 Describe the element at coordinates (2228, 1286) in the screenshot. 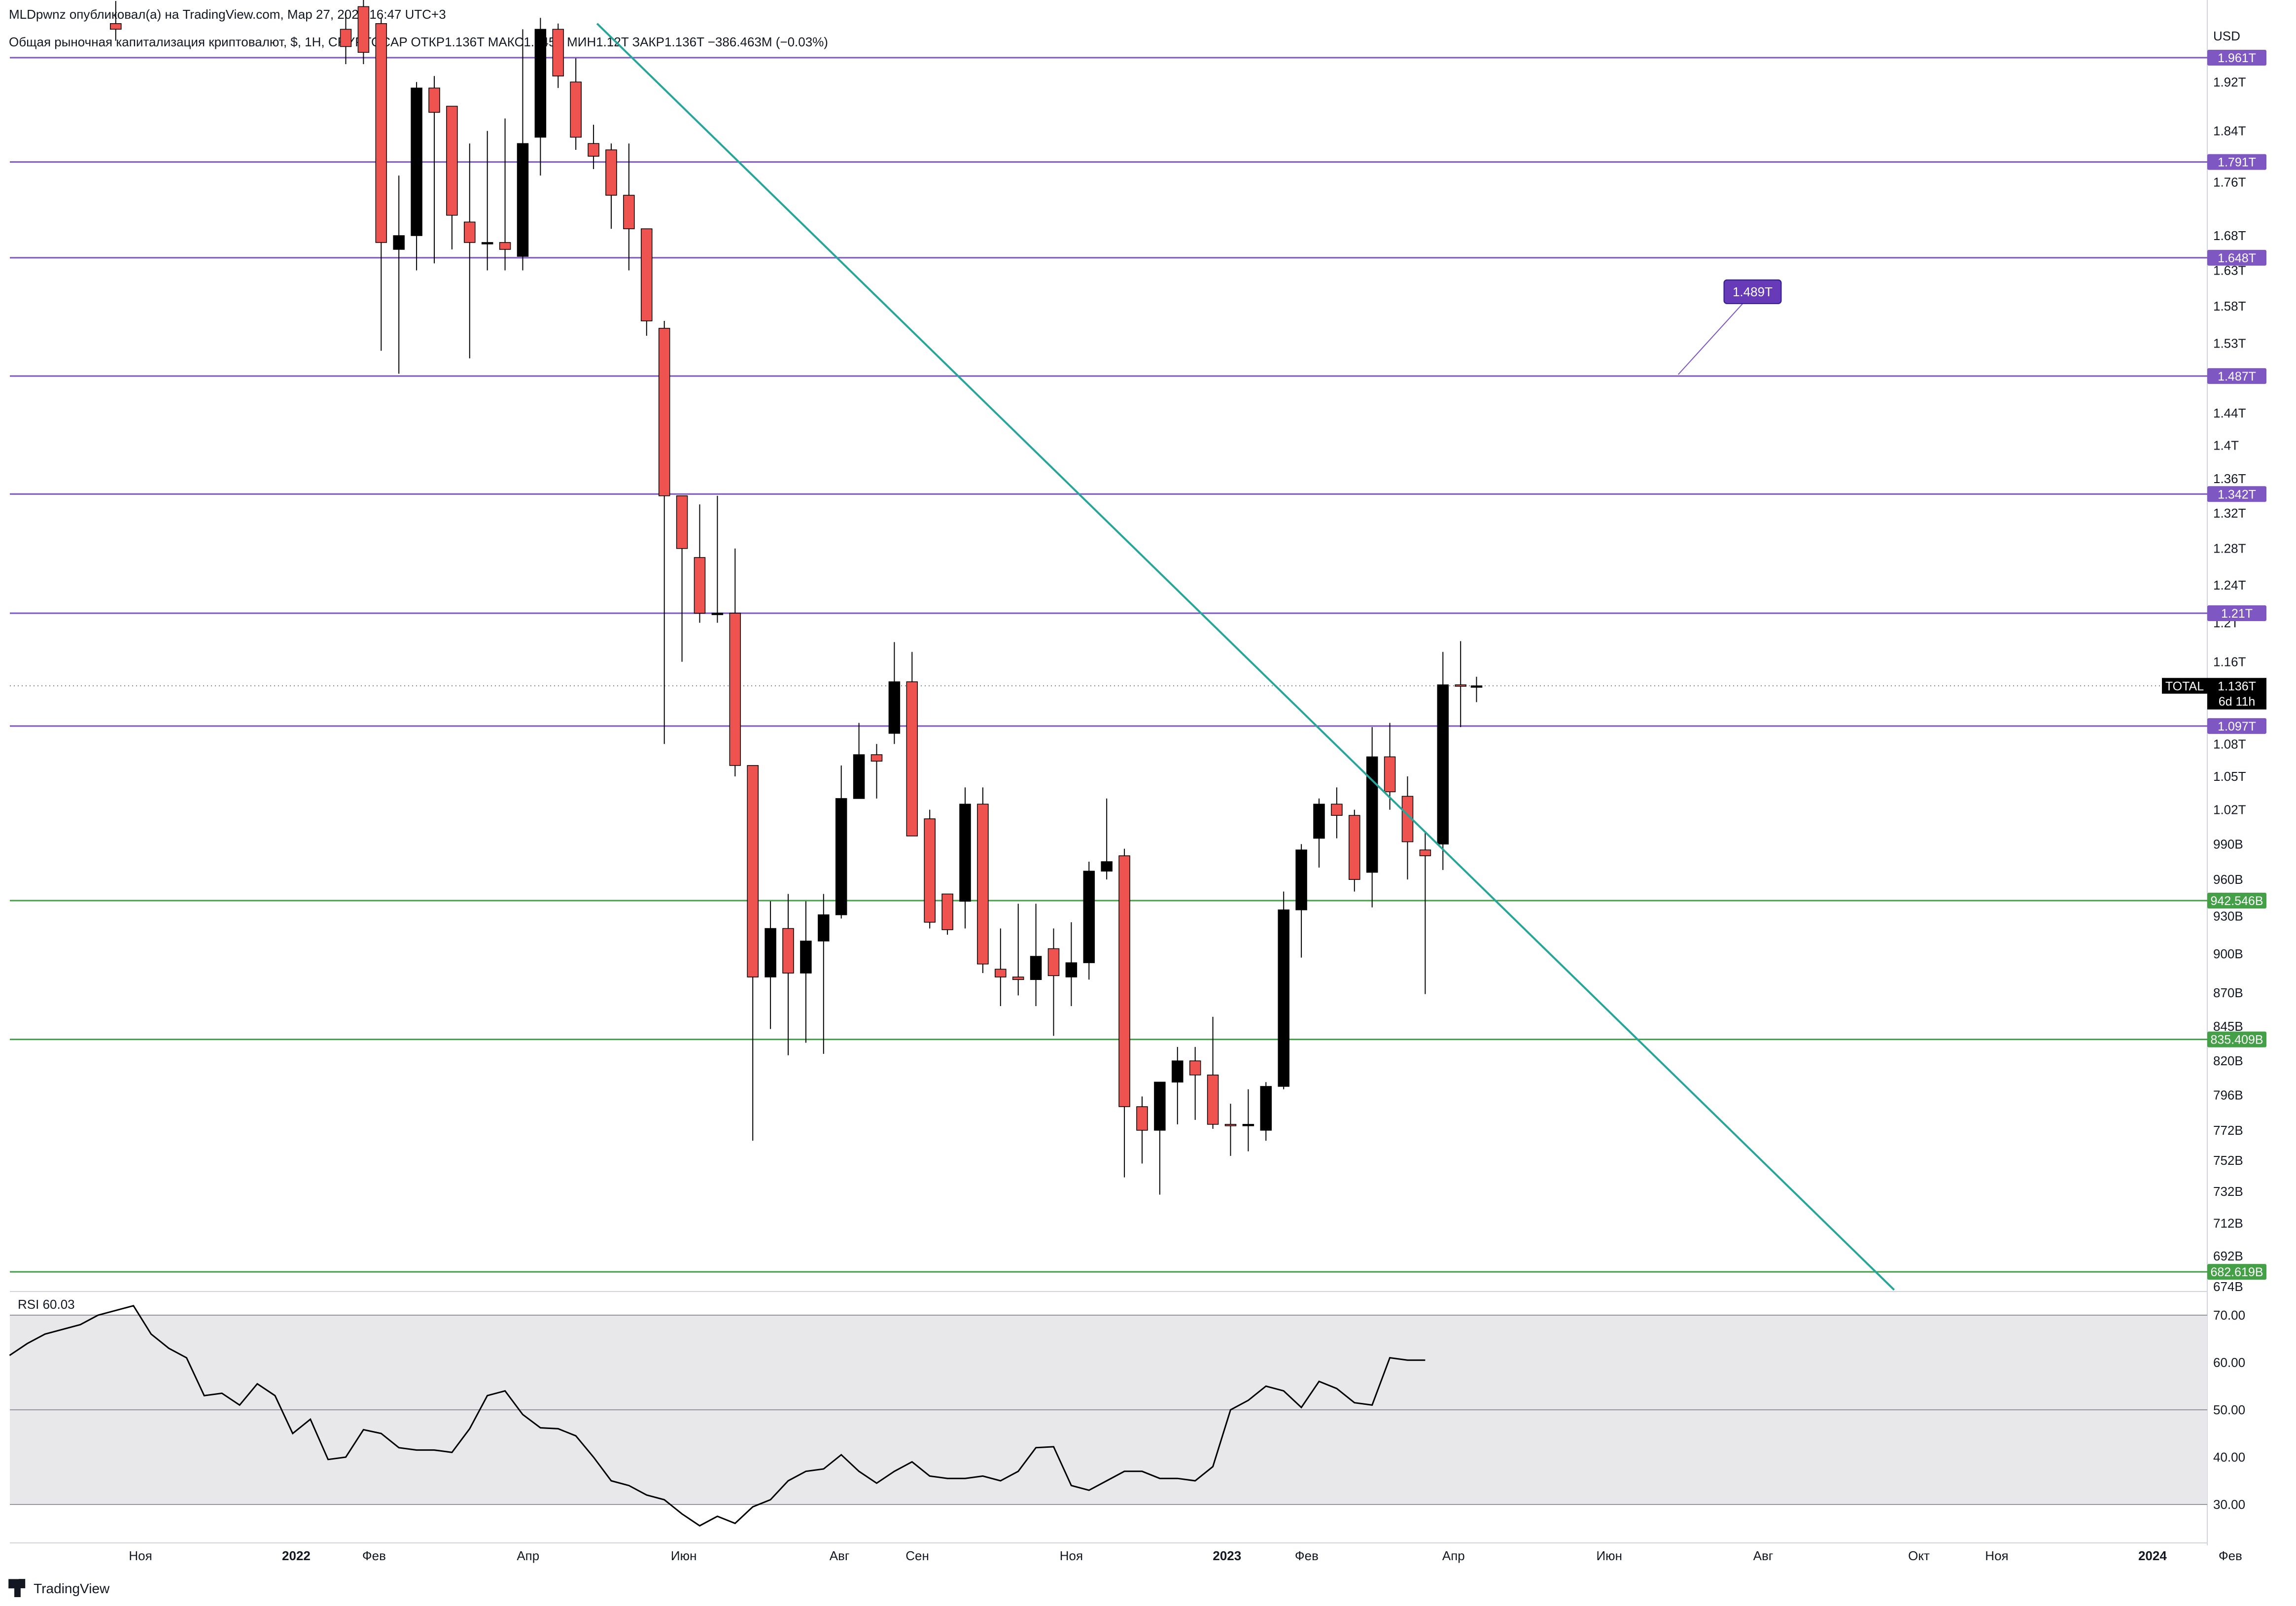

I see `price-tick-label: 674B` at that location.